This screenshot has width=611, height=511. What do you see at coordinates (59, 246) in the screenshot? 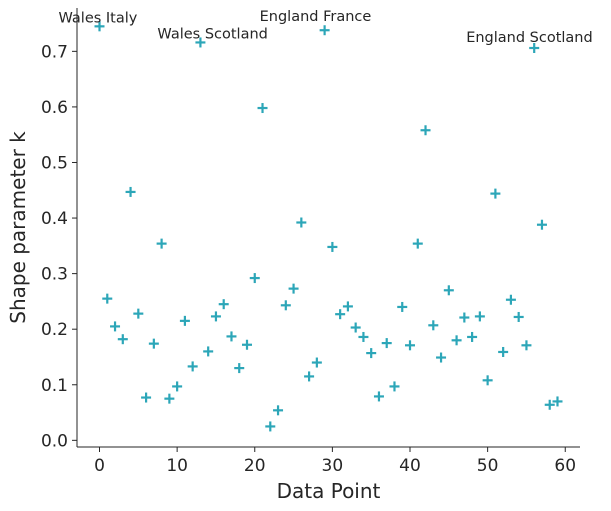
I see `y-axis-ticks: 0.0 0.1 0.2 0.3 0.4 0.5 0.6 0.7` at bounding box center [59, 246].